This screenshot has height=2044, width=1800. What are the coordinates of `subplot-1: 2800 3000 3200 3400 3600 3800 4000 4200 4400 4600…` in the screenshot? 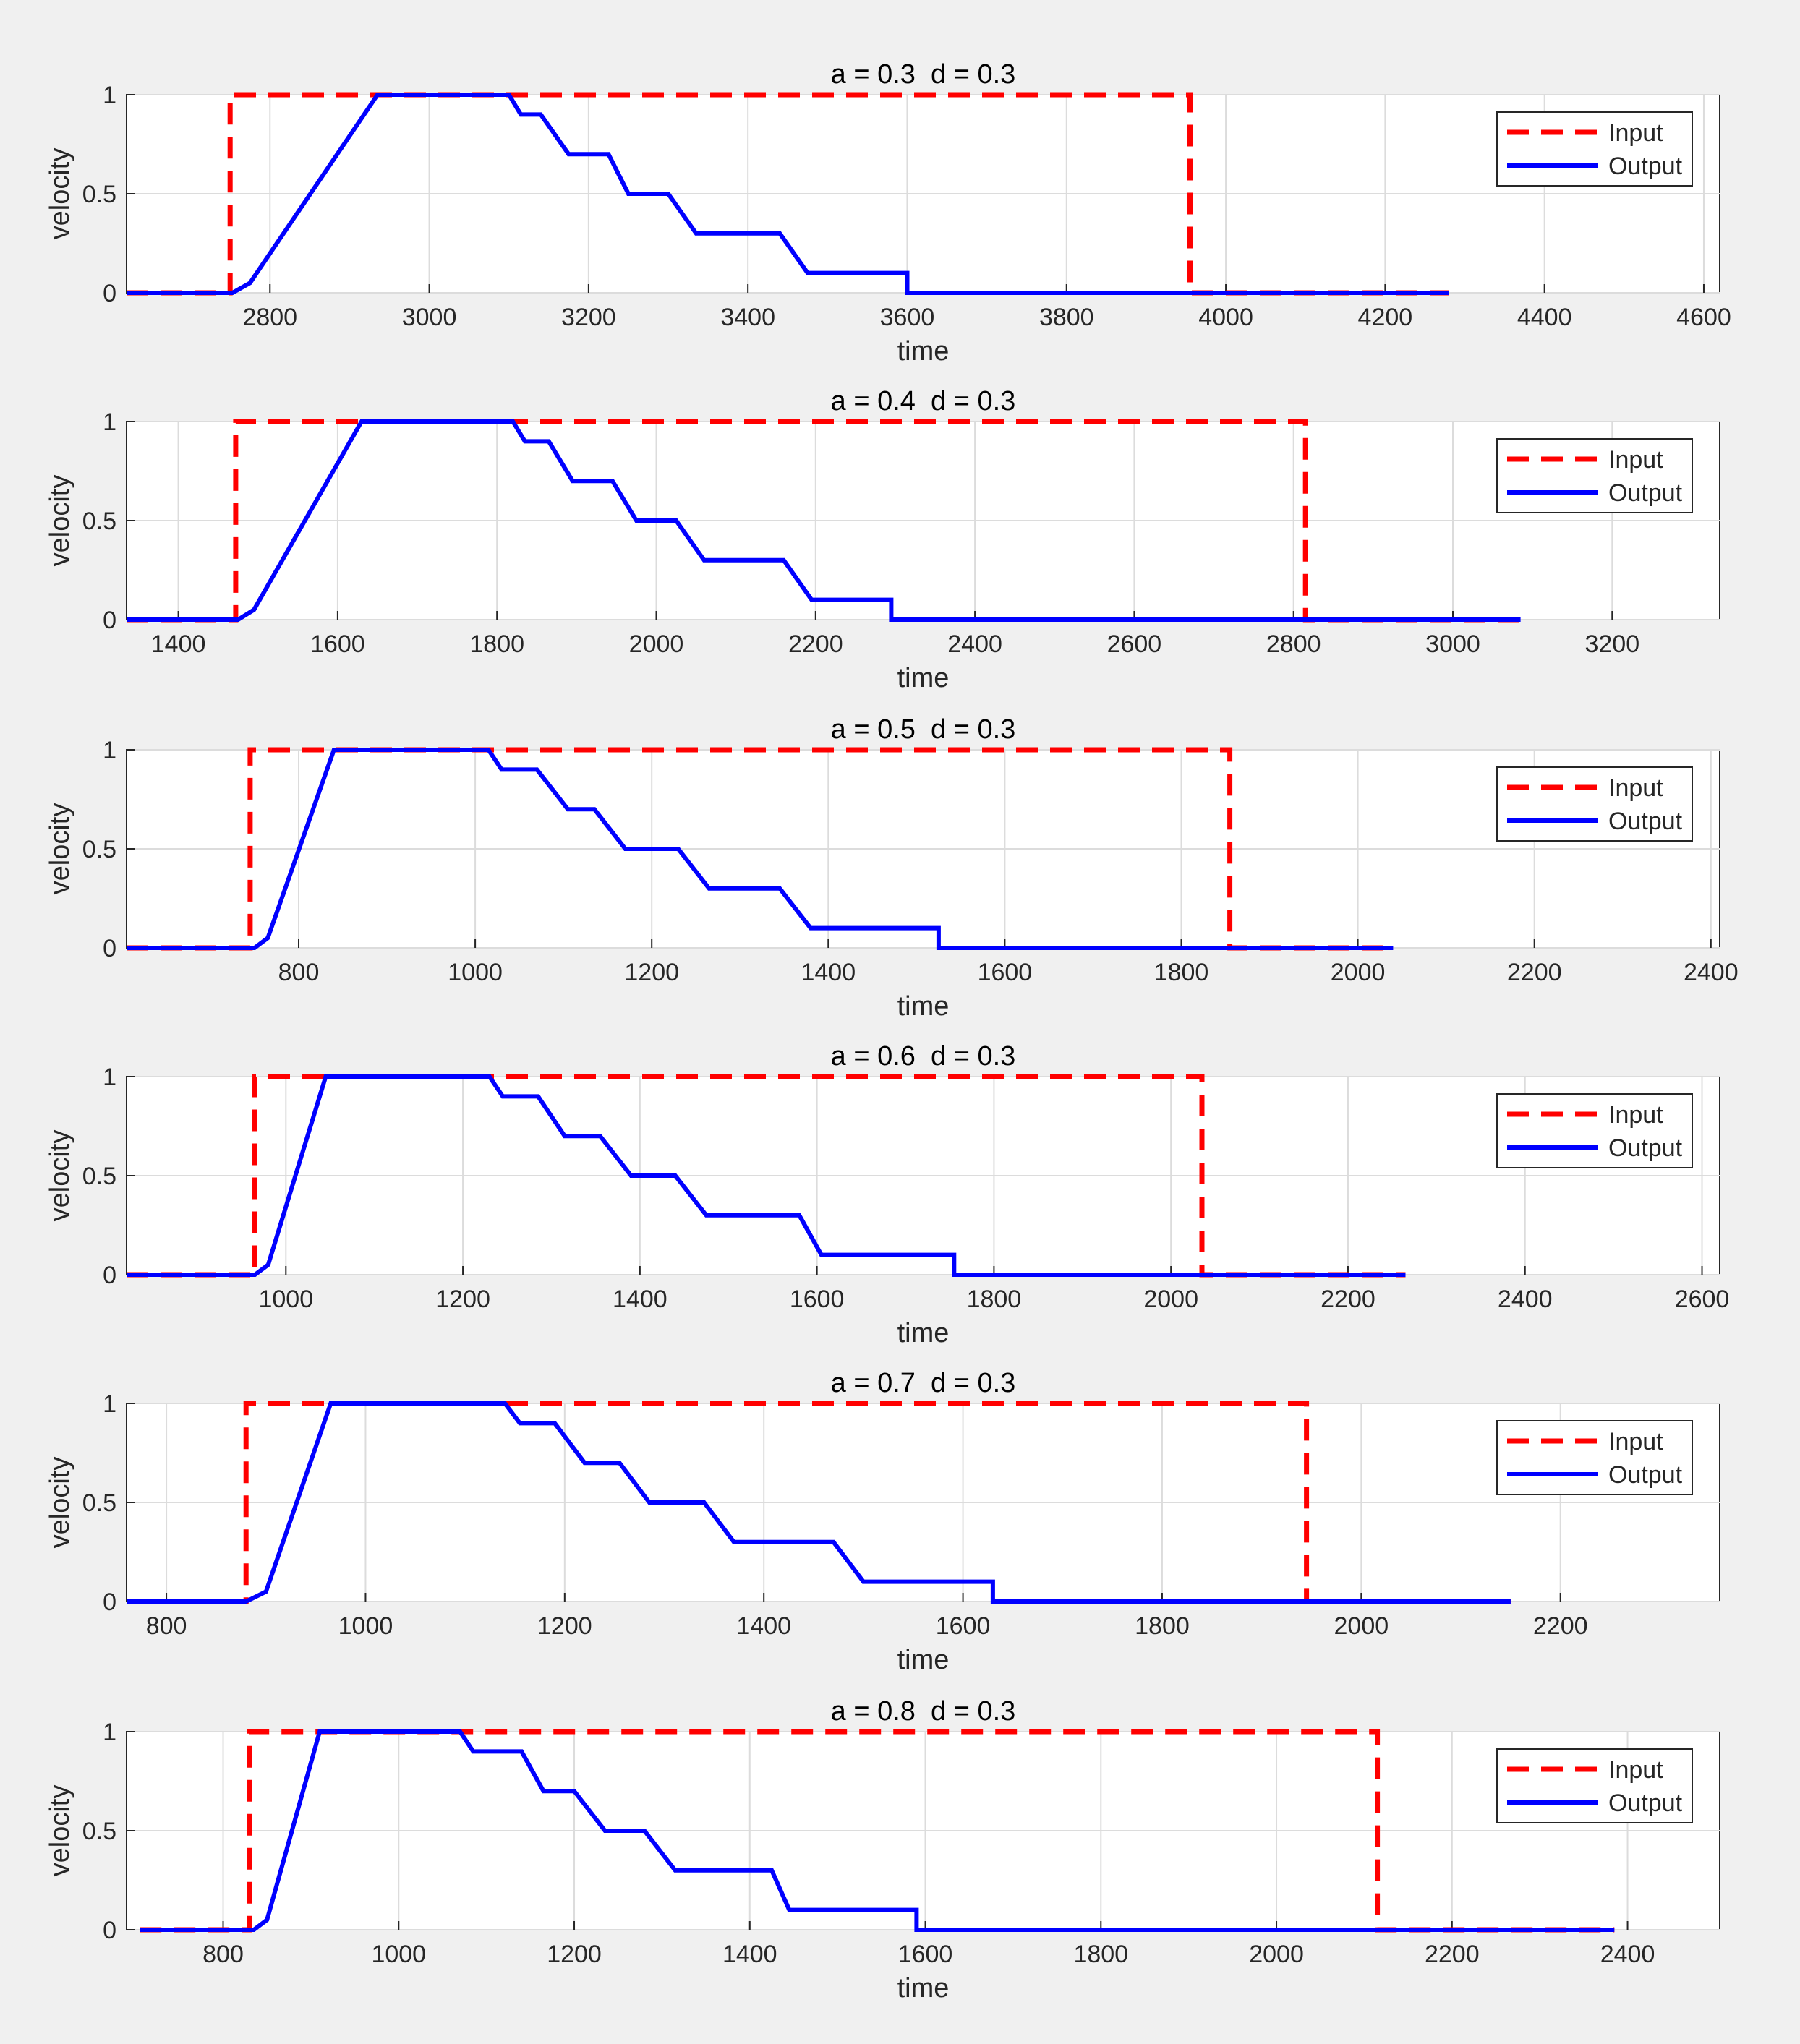 It's located at (888, 213).